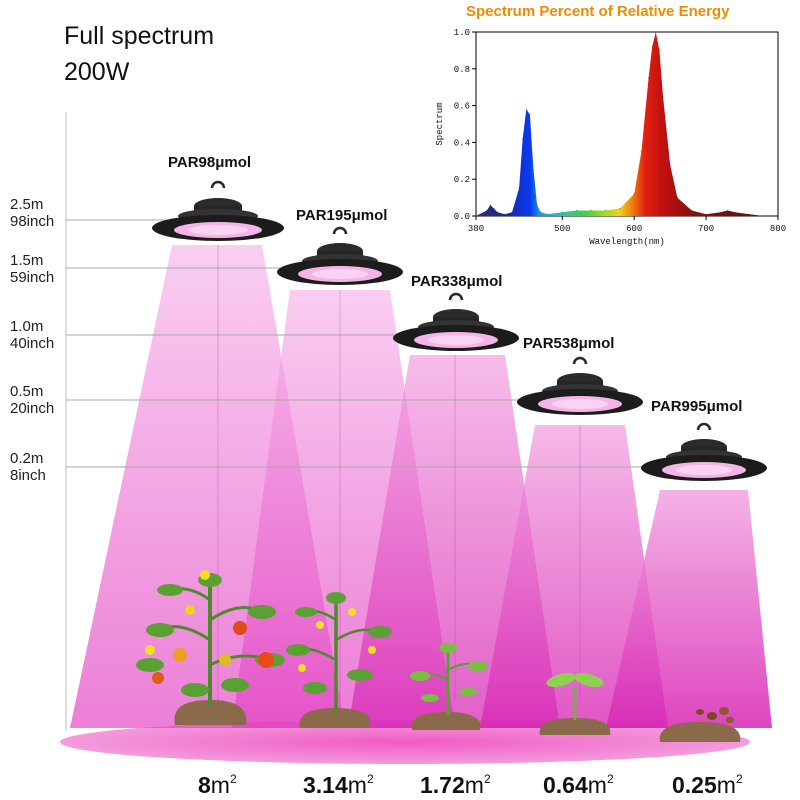 This screenshot has width=800, height=800. Describe the element at coordinates (97, 72) in the screenshot. I see `title-line-2: 200W` at that location.